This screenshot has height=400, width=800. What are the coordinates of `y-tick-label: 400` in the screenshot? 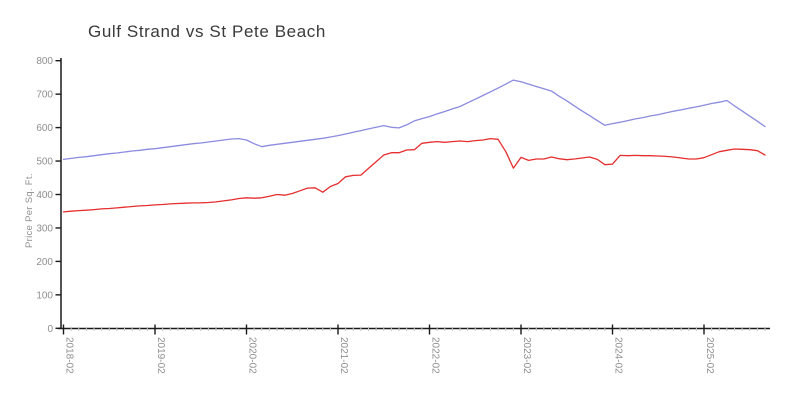 It's located at (44, 195).